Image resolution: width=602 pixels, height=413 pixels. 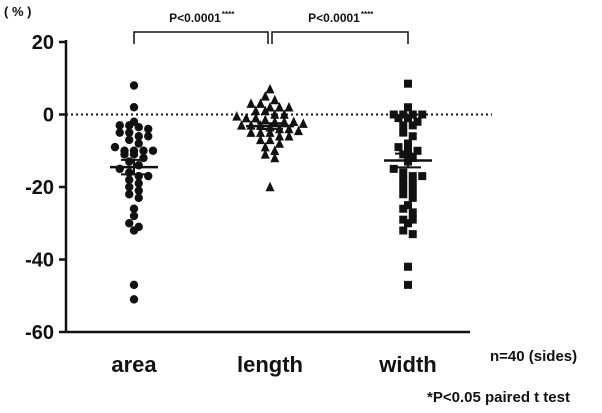 I want to click on sample-size-note: n=40 (sides), so click(x=534, y=356).